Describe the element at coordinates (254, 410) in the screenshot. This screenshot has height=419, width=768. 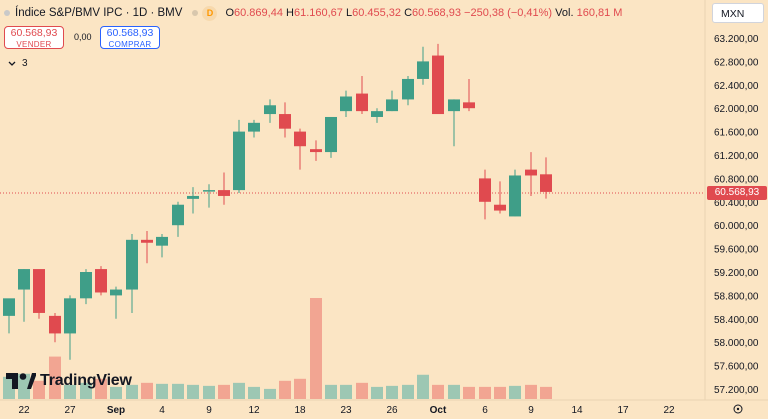
I see `date-tick-label: 12` at that location.